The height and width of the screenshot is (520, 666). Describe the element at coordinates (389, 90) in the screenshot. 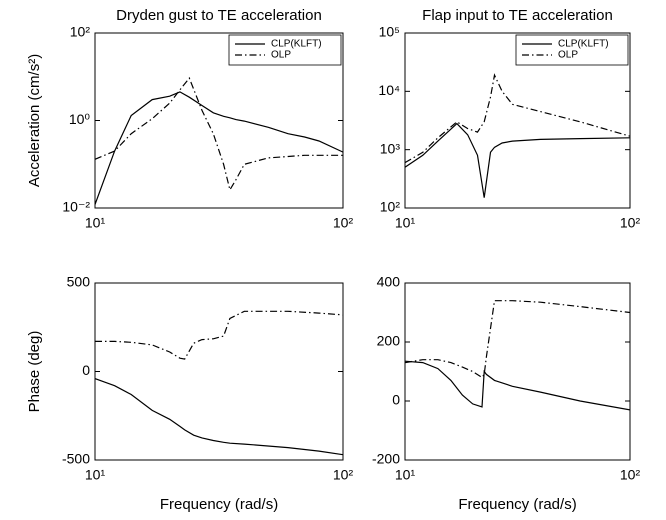

I see `y-tick-label: 10⁴` at that location.